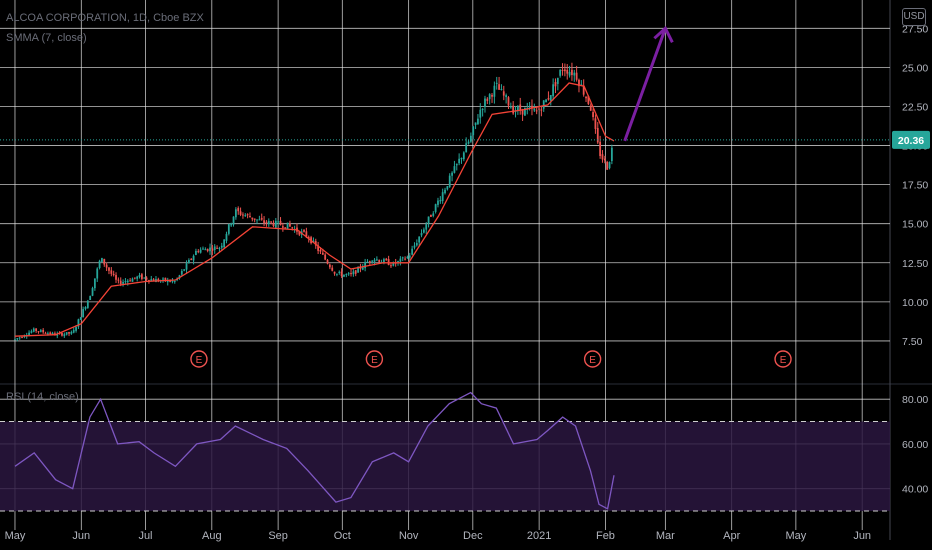 Image resolution: width=932 pixels, height=550 pixels. I want to click on chart-title: ALCOA CORPORATION, 1D, Cboe BZX, so click(105, 18).